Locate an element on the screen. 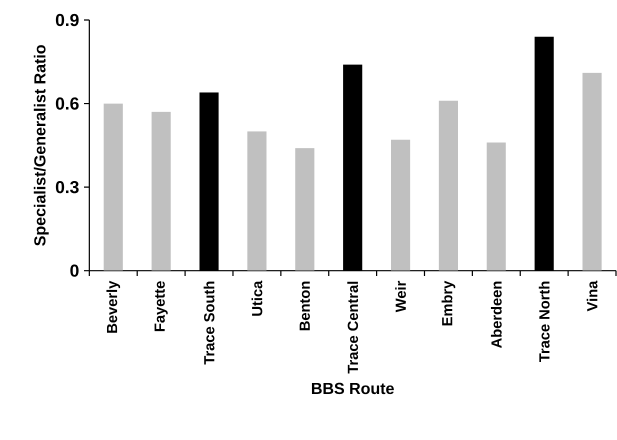 The image size is (617, 440). y-tick-label: 0 is located at coordinates (74, 270).